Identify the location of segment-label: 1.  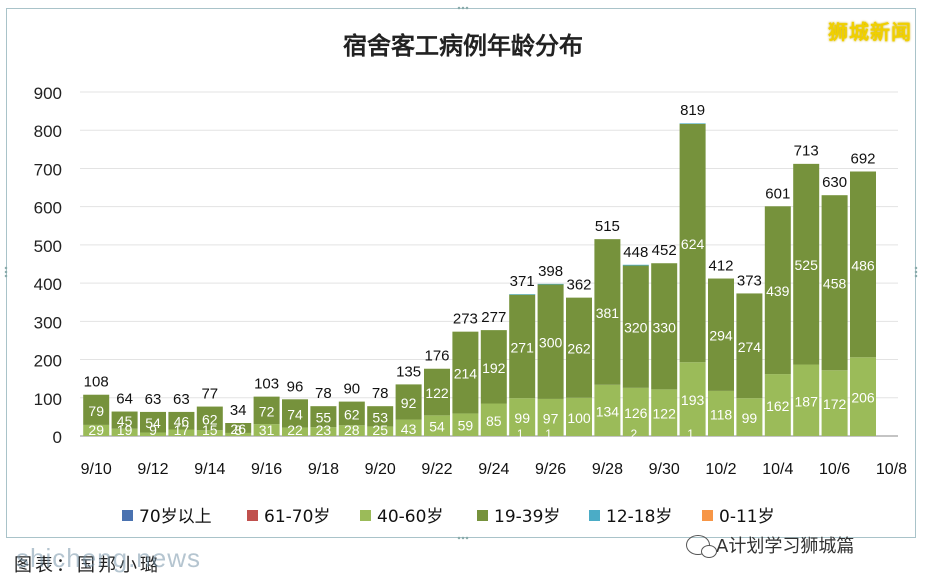
(690, 434).